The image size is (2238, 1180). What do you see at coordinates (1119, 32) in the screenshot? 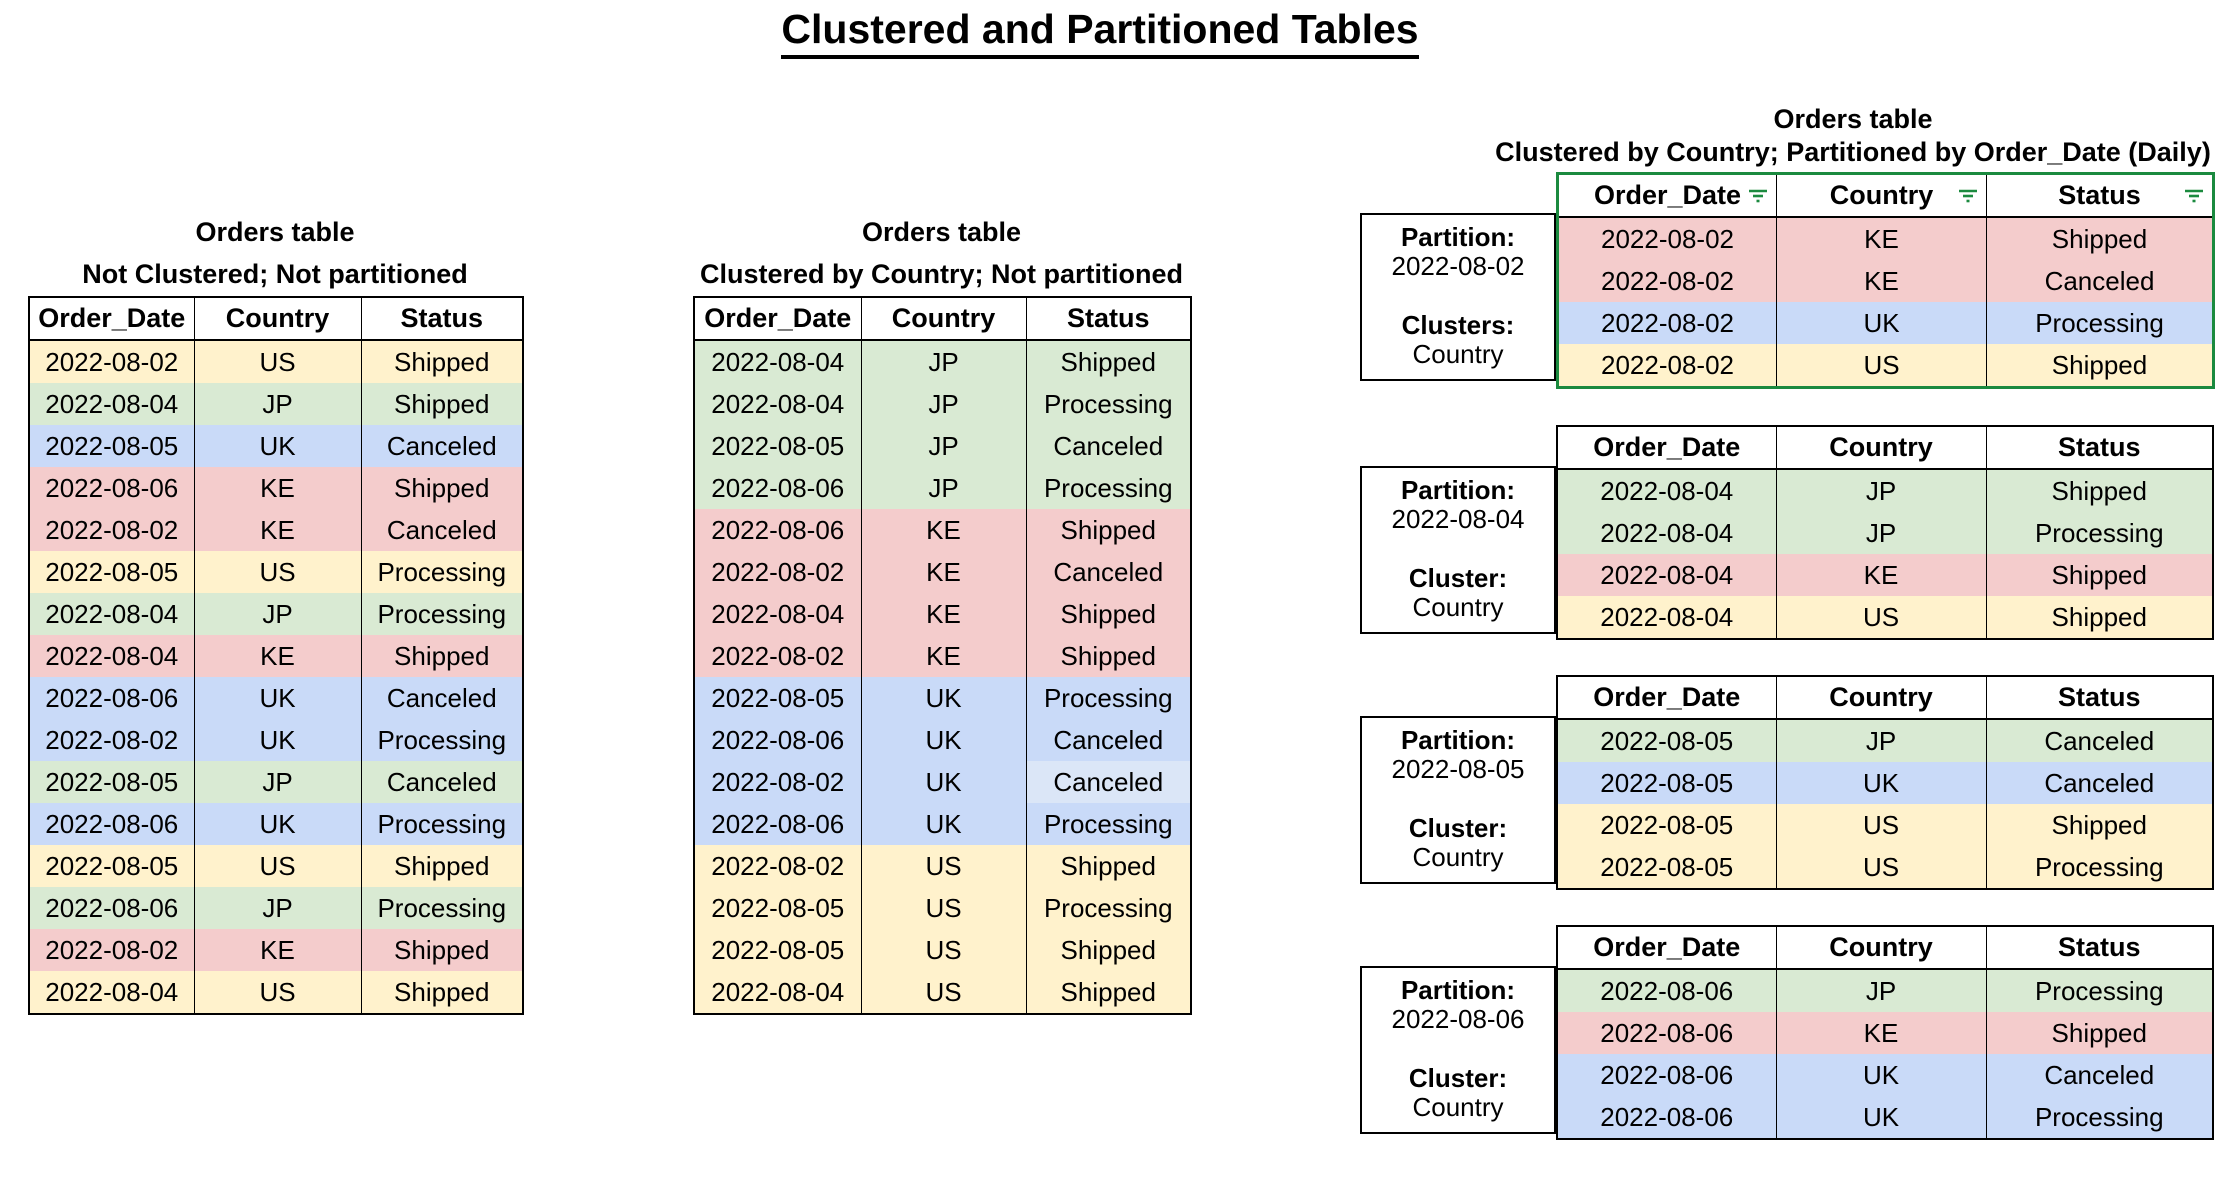
I see `page-title: Clustered and Partitioned Tables` at bounding box center [1119, 32].